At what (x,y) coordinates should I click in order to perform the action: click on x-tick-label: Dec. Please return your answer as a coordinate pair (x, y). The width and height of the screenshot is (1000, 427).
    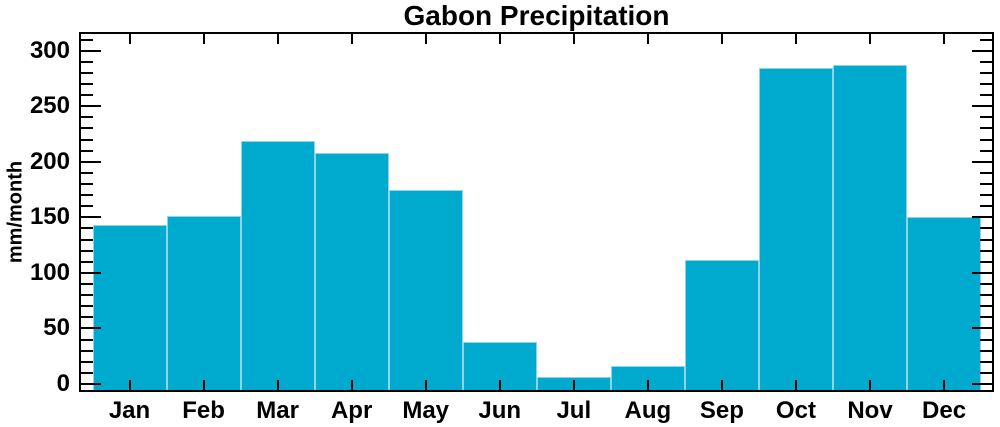
    Looking at the image, I should click on (944, 410).